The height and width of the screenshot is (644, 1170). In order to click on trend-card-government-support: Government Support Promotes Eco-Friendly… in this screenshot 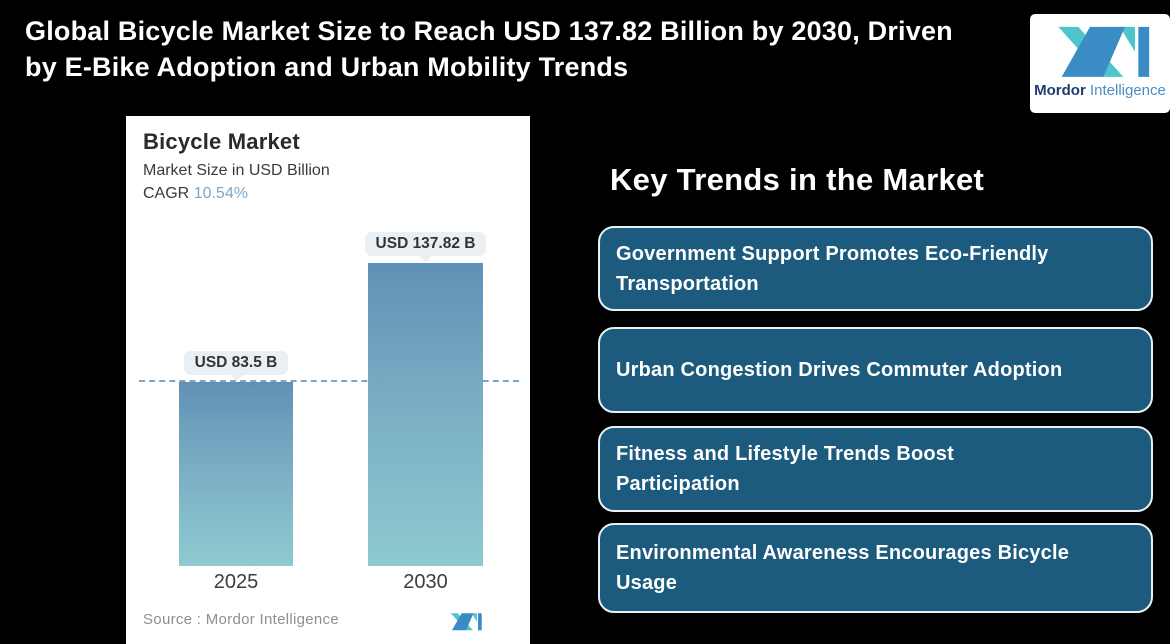, I will do `click(875, 268)`.